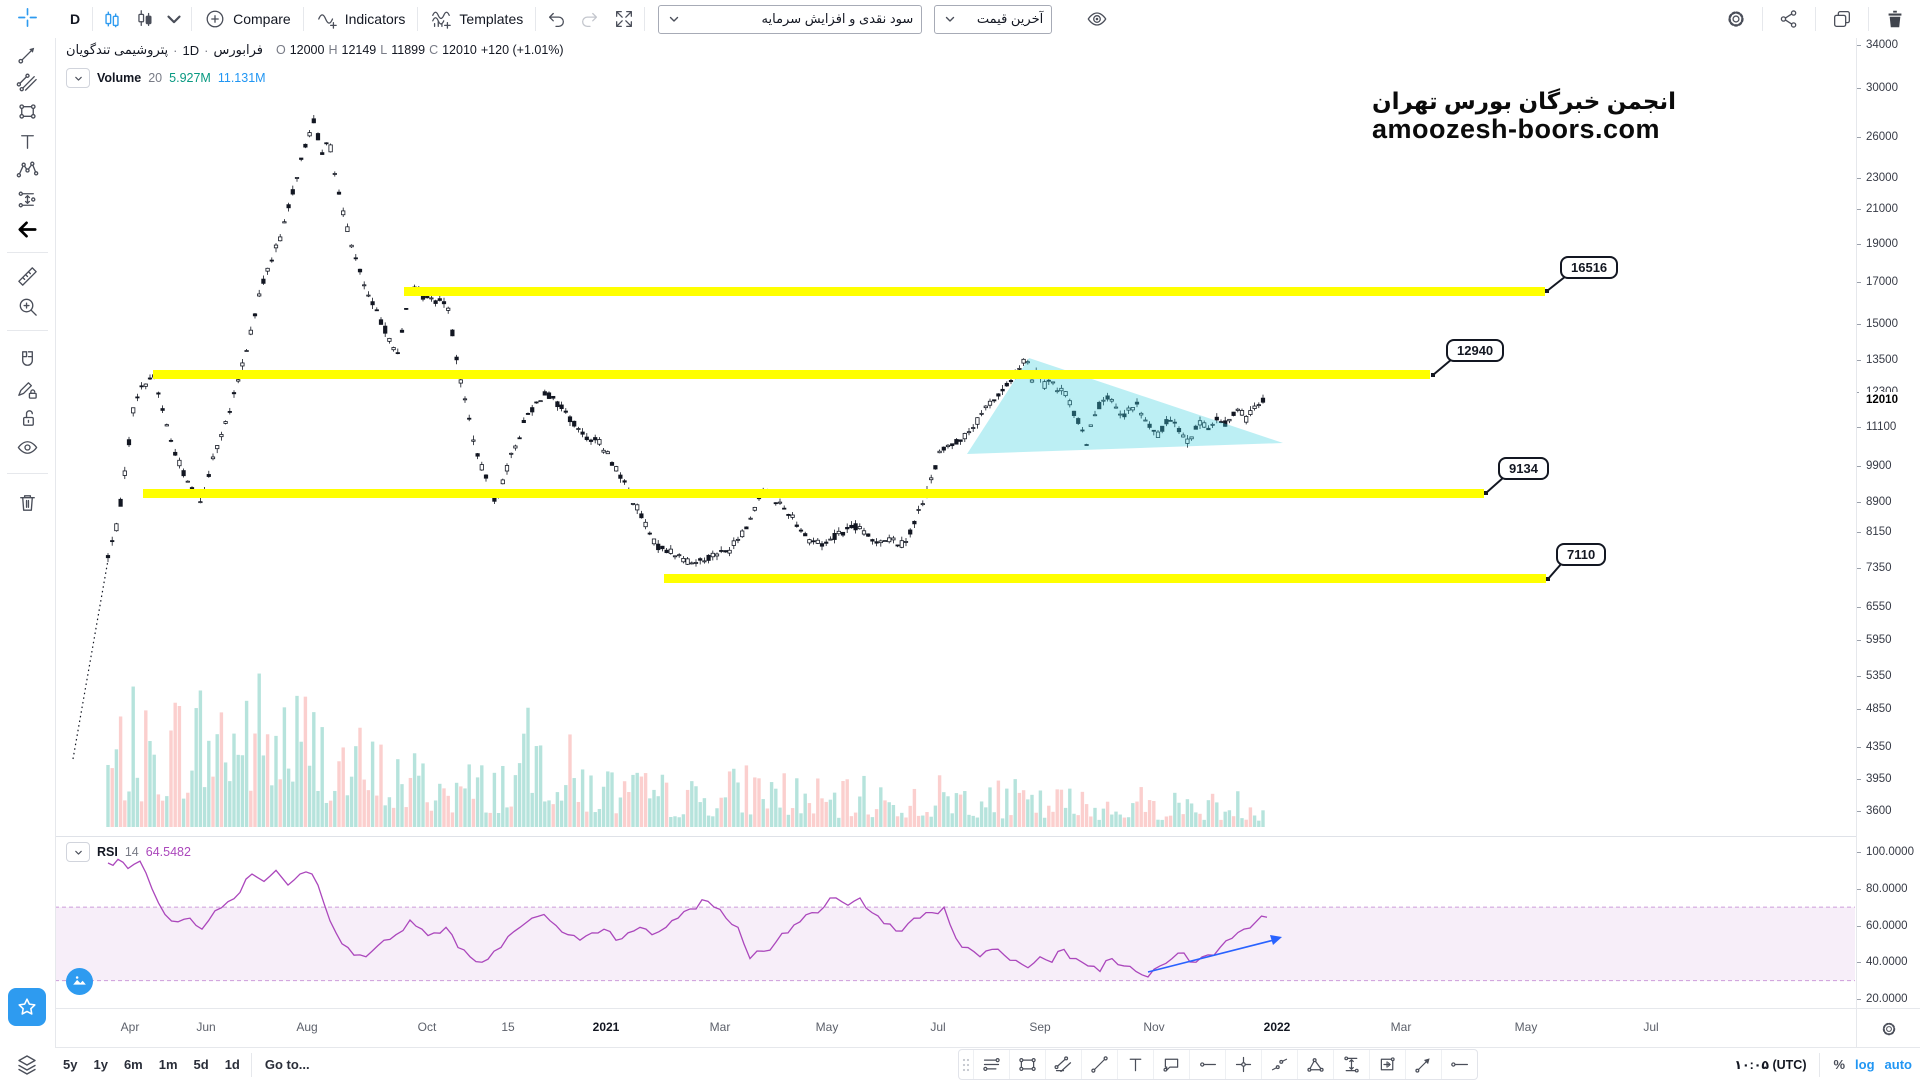 This screenshot has width=1920, height=1081. Describe the element at coordinates (27, 111) in the screenshot. I see `shapes-tool` at that location.